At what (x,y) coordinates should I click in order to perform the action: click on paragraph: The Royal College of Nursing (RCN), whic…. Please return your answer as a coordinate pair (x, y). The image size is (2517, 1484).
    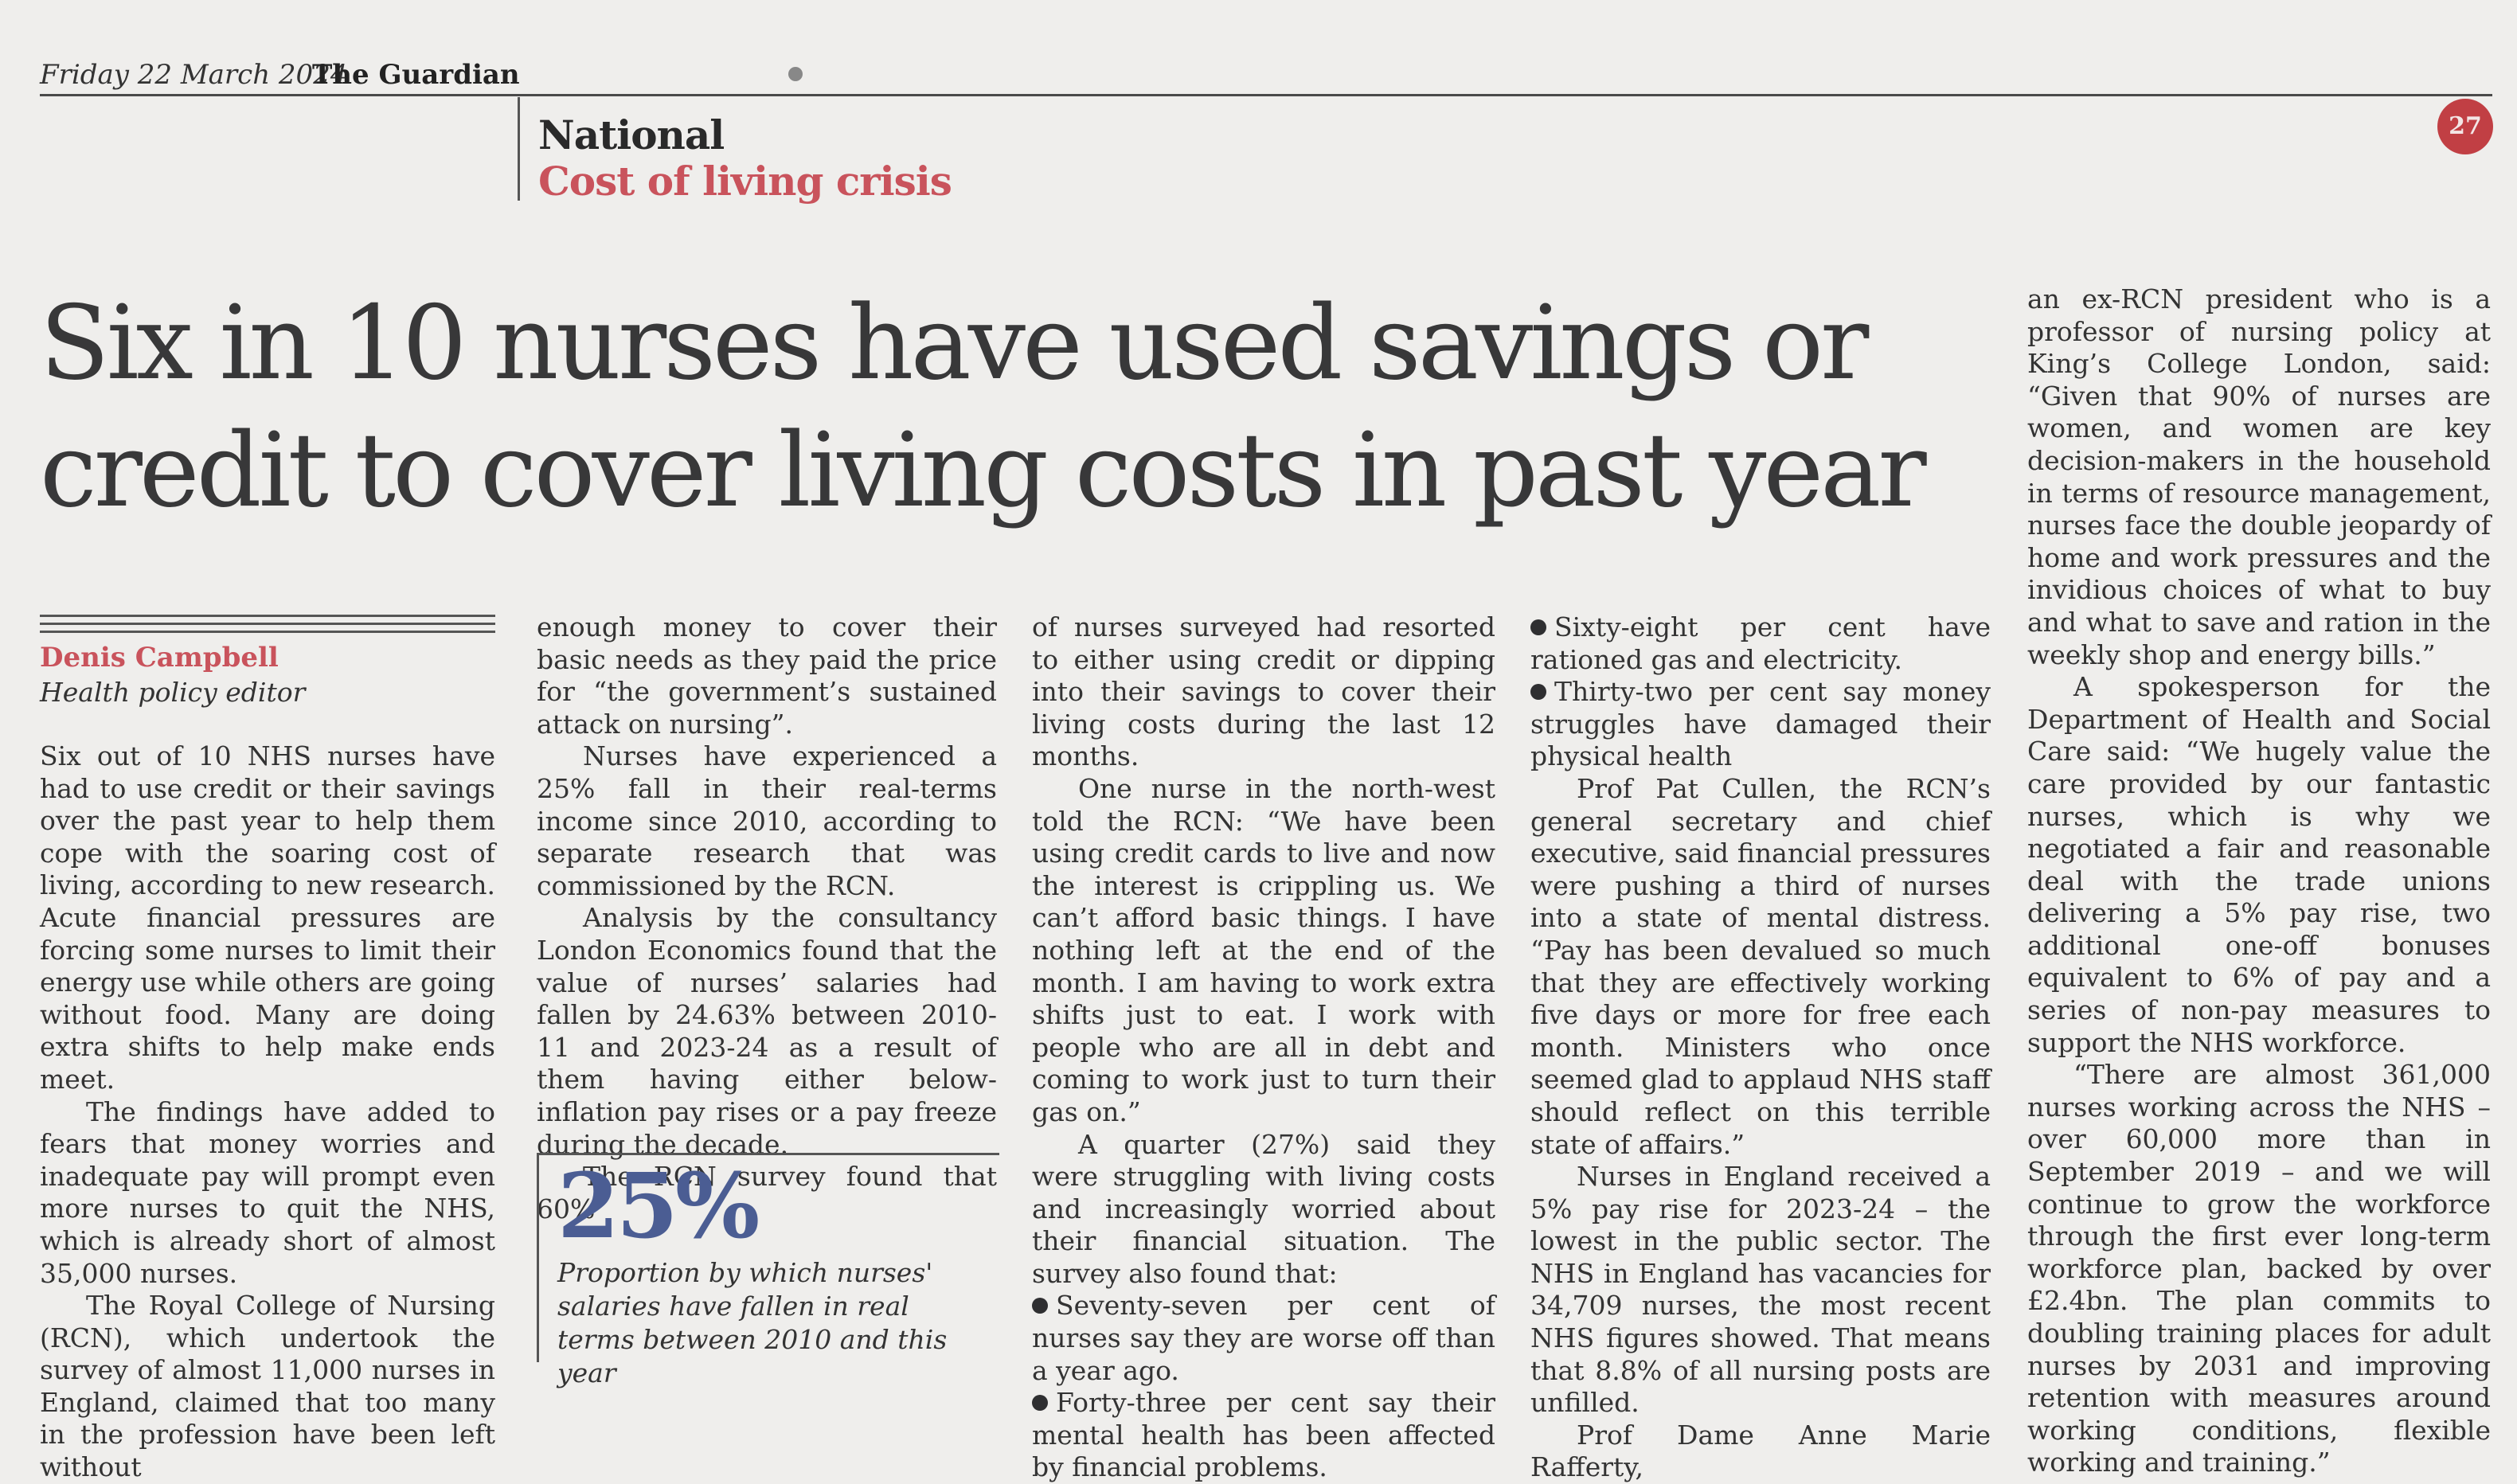
    Looking at the image, I should click on (268, 1387).